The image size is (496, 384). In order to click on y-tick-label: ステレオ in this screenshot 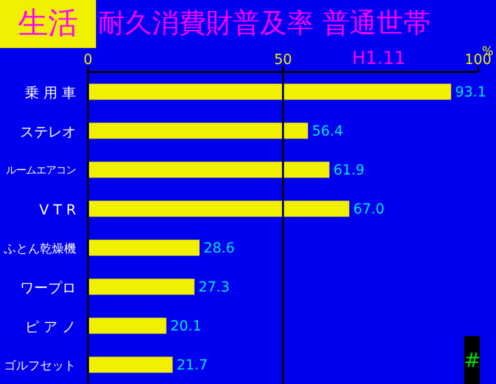, I will do `click(48, 132)`.